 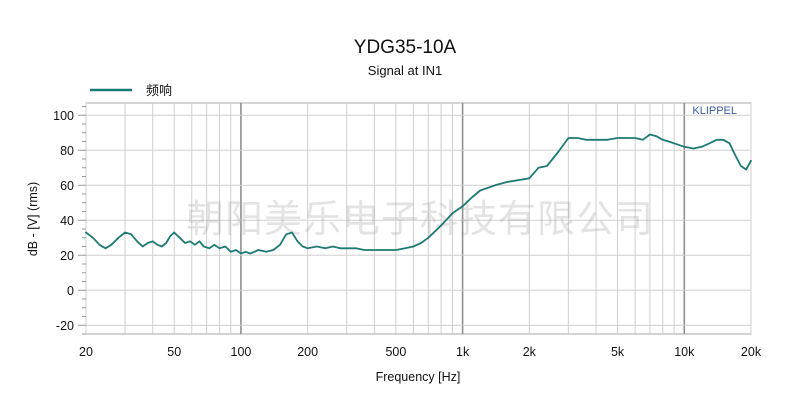 I want to click on watermark-text: 朝阳美乐电子科技有限公司, so click(x=420, y=220).